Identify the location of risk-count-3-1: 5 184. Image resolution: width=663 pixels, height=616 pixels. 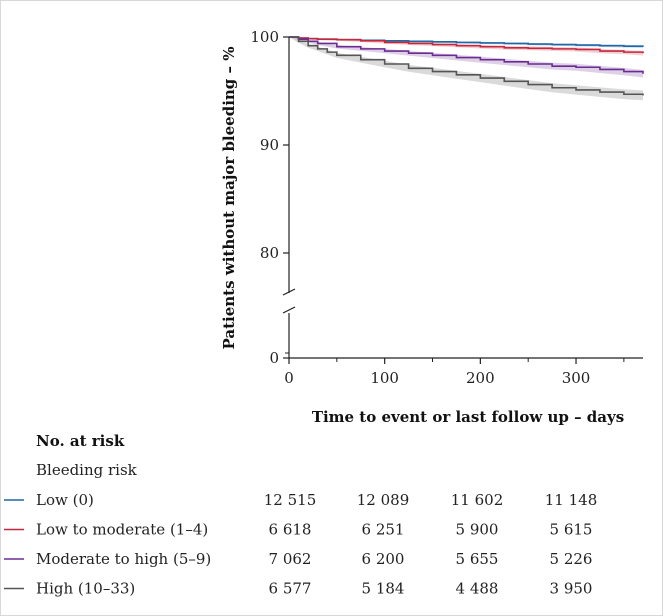
(383, 589).